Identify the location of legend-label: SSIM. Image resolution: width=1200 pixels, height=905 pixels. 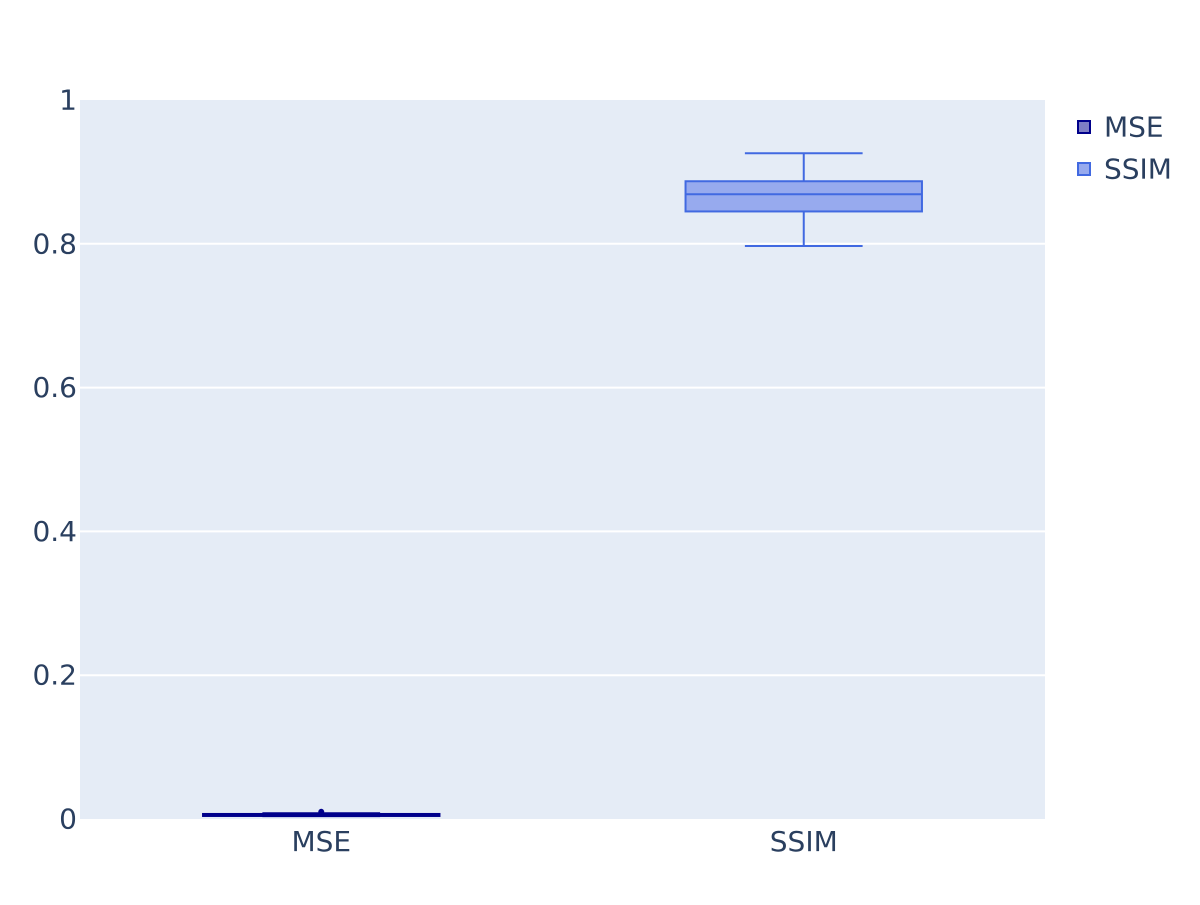
(1138, 169).